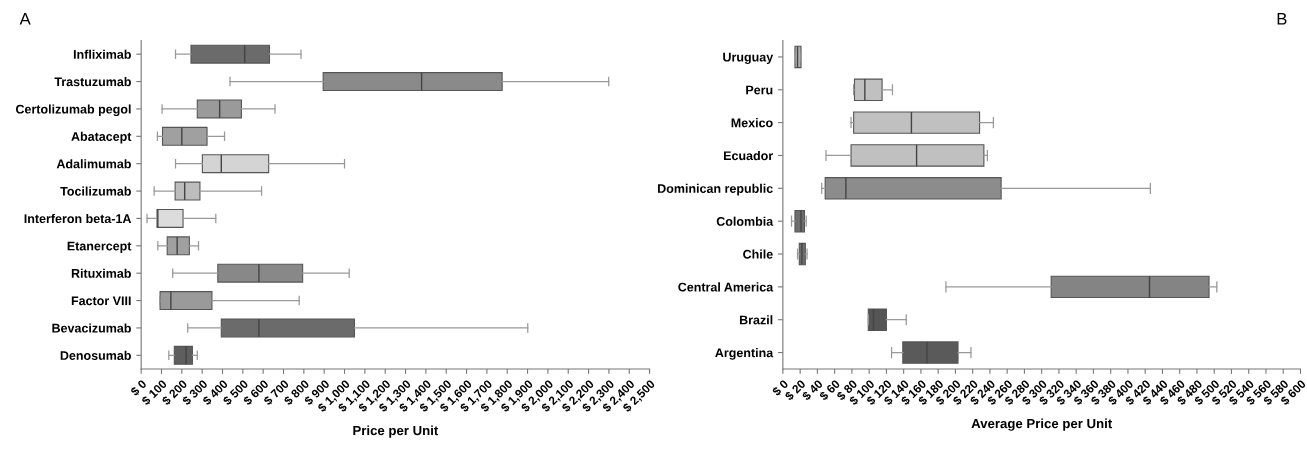 This screenshot has width=1307, height=450. I want to click on y-tick-label: Mexico, so click(752, 123).